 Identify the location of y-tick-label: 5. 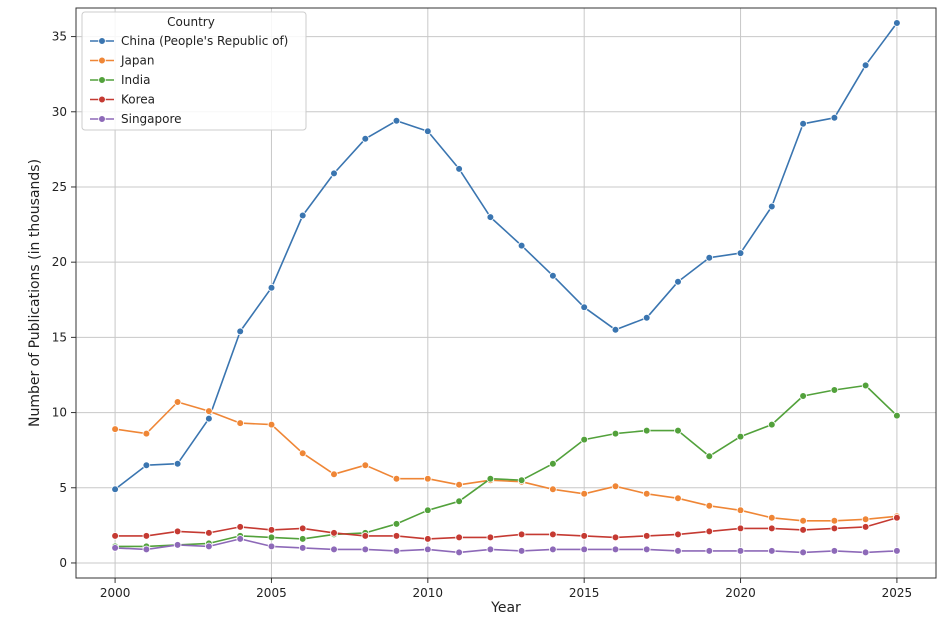
(63, 488).